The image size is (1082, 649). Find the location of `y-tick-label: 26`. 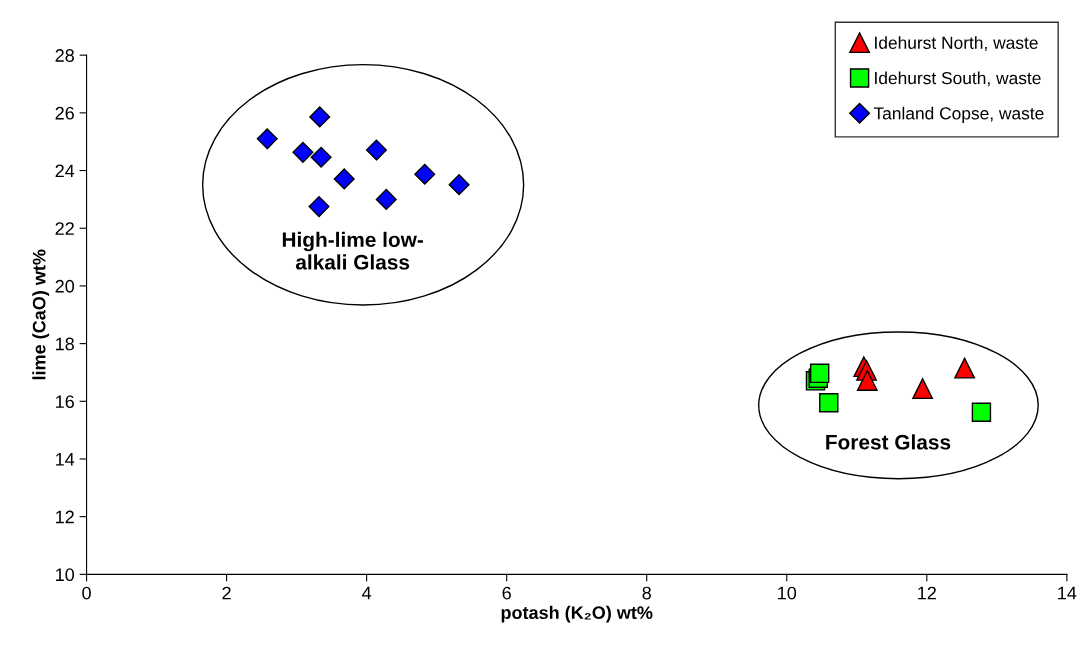

y-tick-label: 26 is located at coordinates (64, 113).